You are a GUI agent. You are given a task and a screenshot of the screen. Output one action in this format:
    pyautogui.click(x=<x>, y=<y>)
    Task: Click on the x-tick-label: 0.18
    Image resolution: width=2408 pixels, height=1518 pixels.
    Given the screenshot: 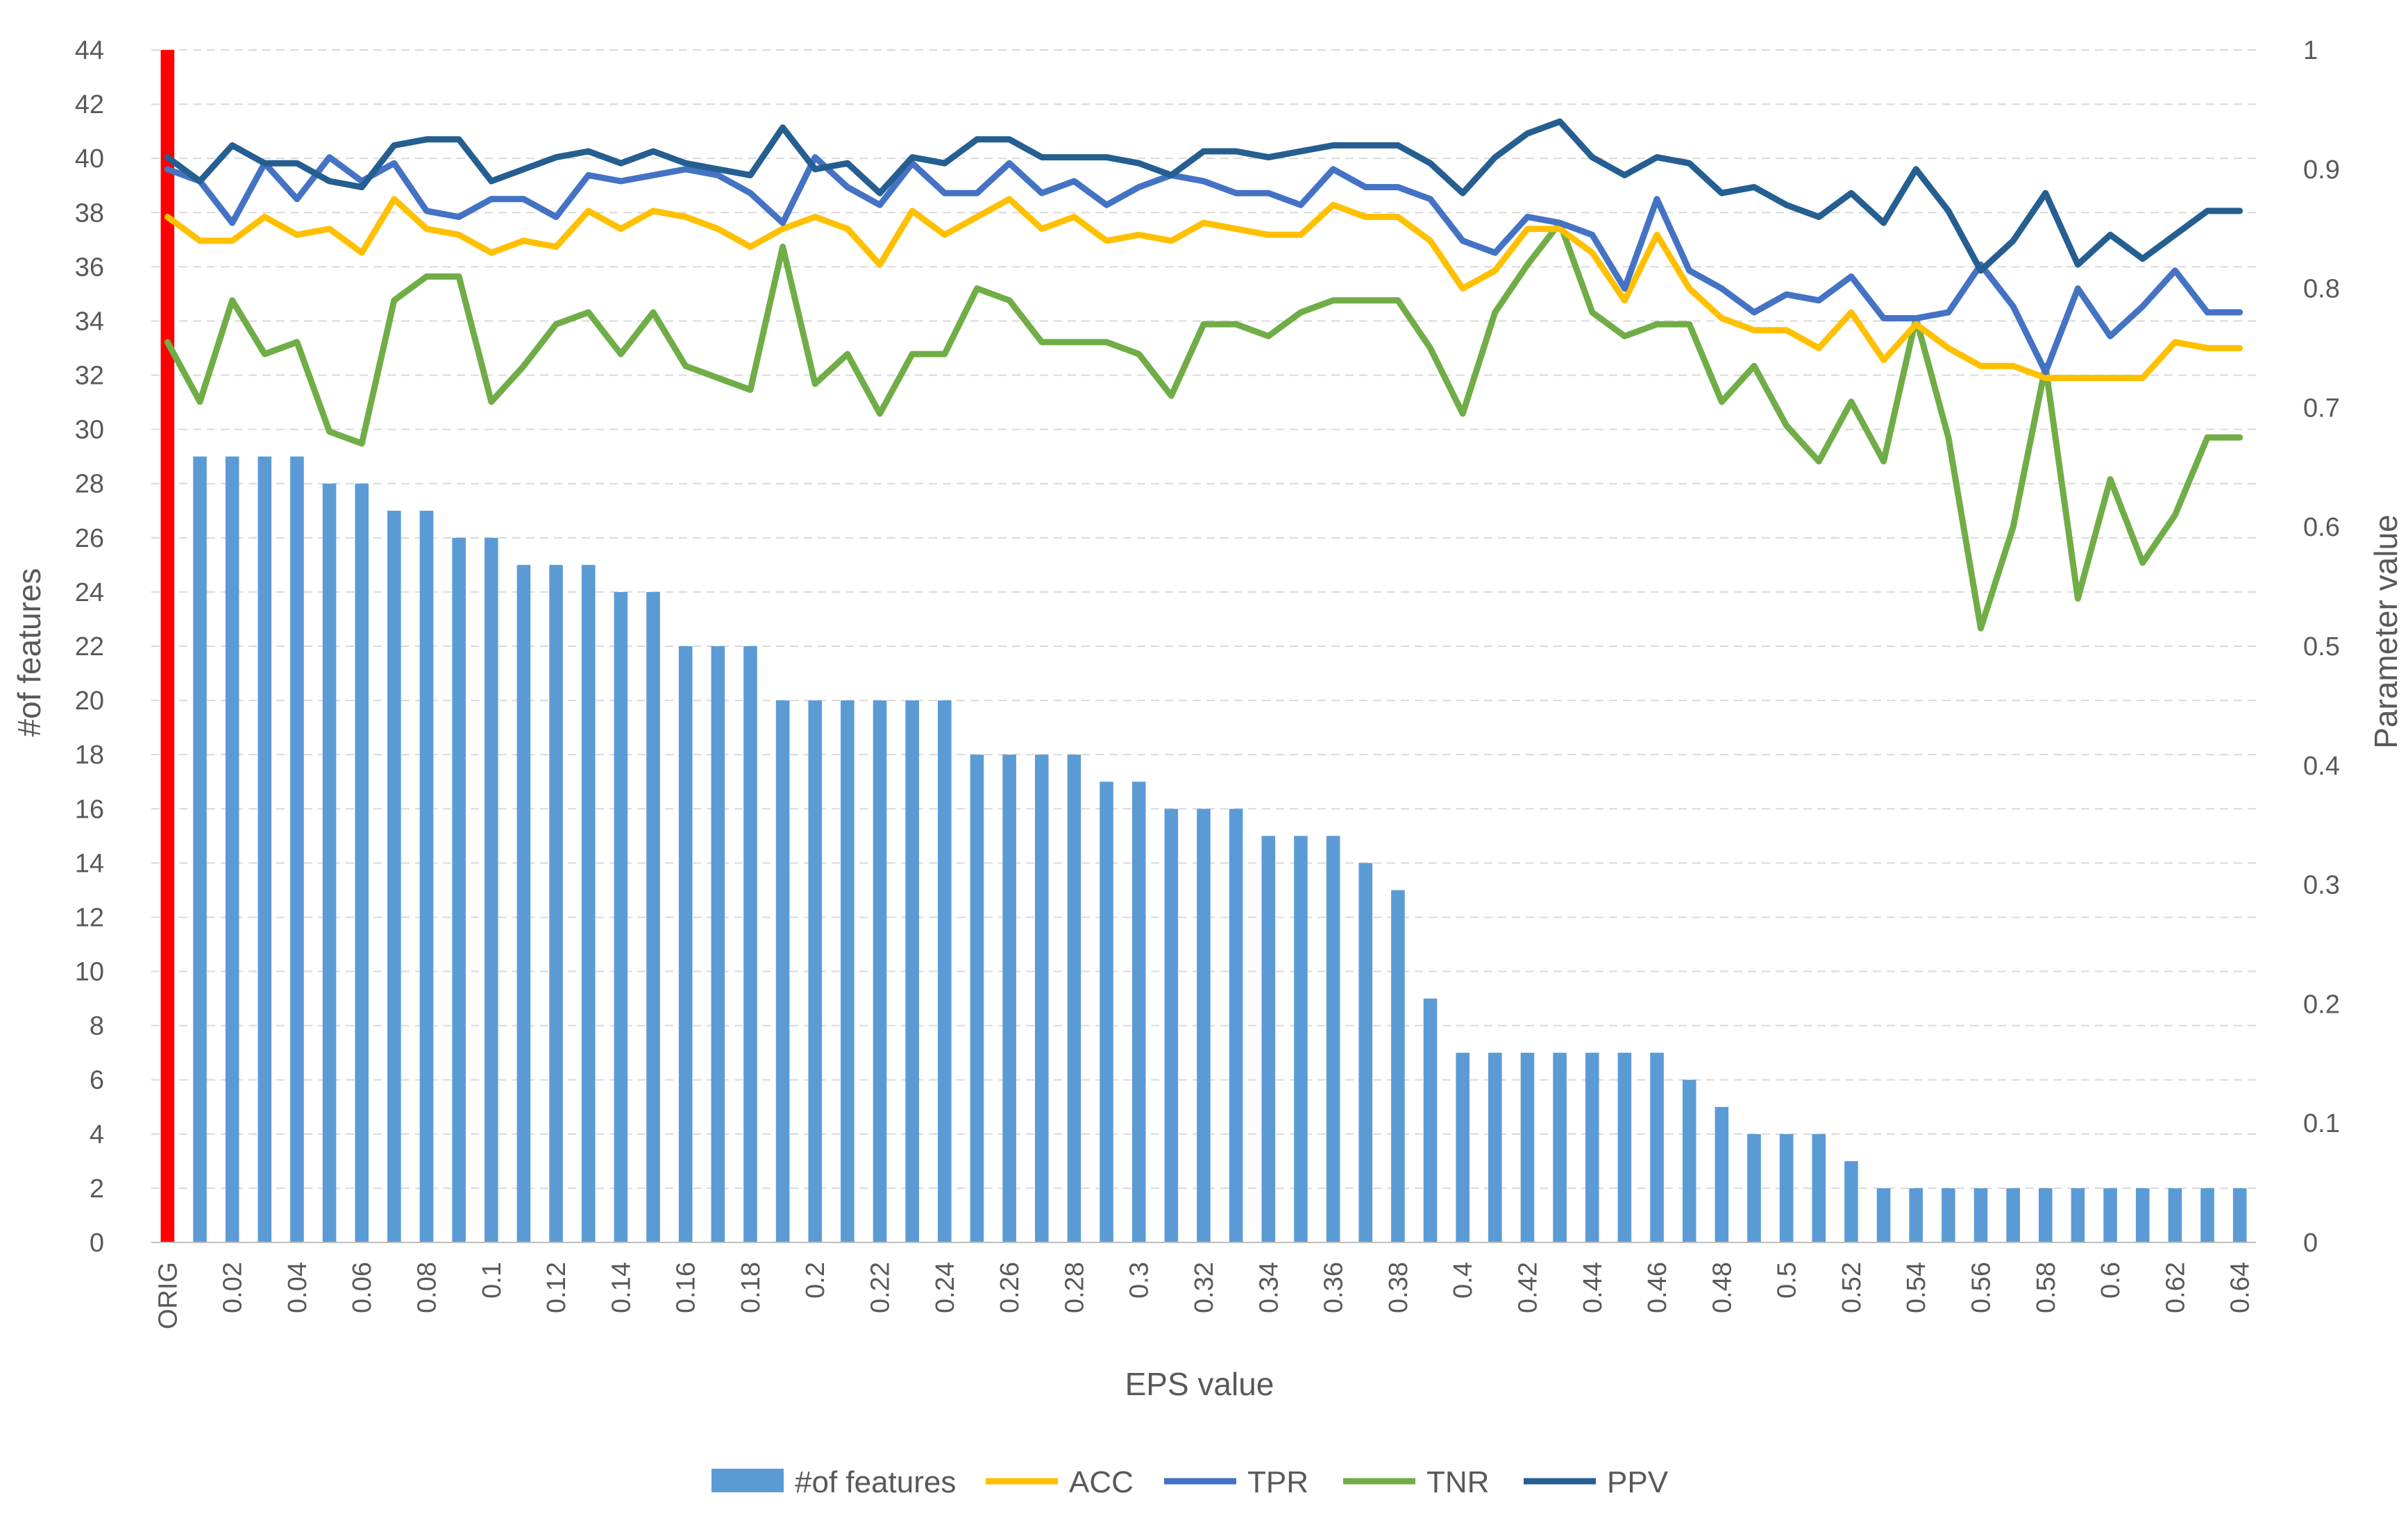 What is the action you would take?
    pyautogui.click(x=751, y=1287)
    